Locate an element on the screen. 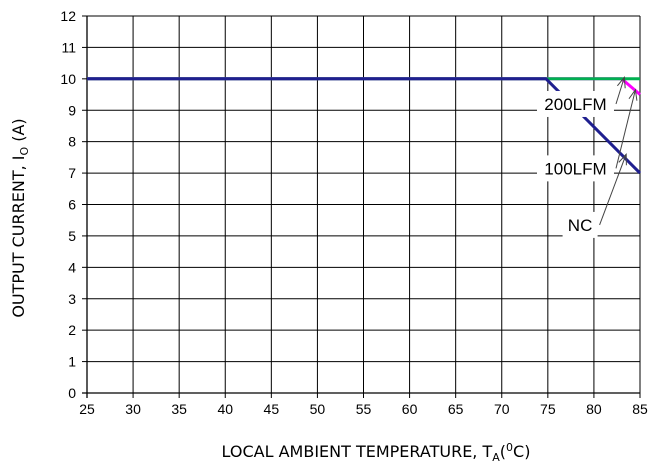 The height and width of the screenshot is (463, 649). y-axis-title: OUTPUT CURRENT, IO (A) is located at coordinates (20, 217).